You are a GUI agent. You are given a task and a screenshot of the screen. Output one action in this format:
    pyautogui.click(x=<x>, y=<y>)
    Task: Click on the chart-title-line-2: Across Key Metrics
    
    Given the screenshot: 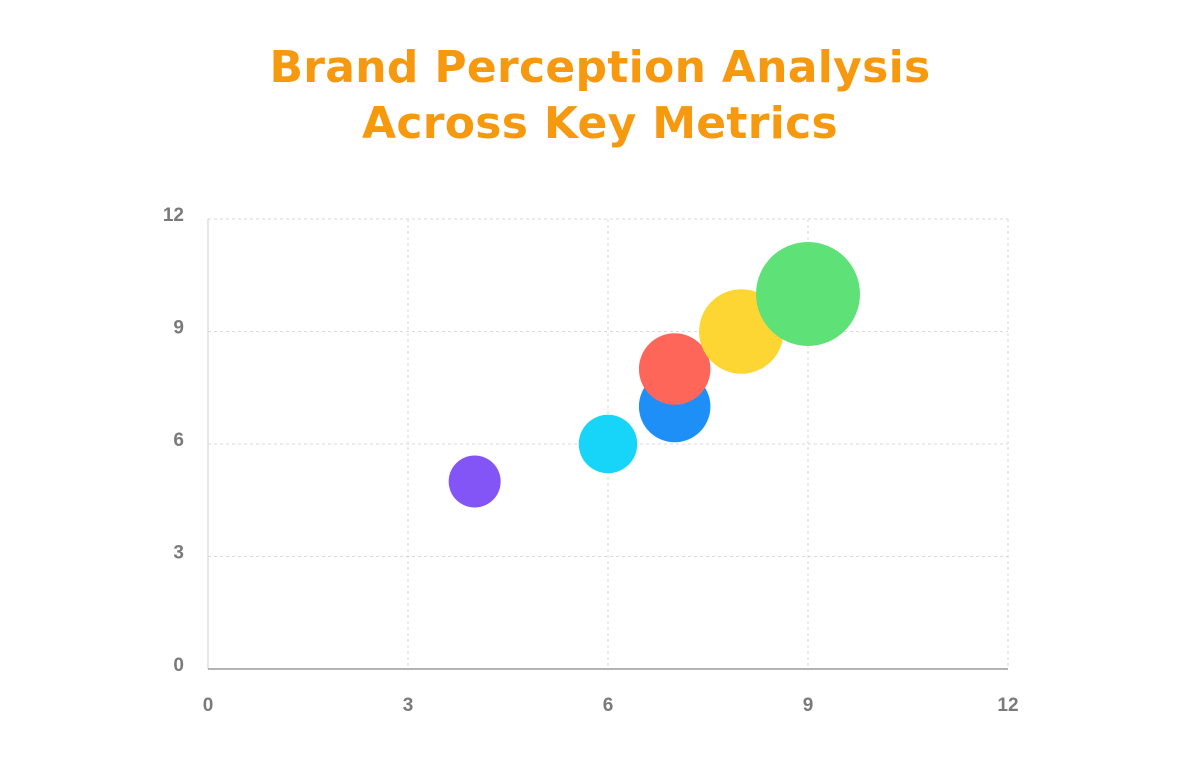 What is the action you would take?
    pyautogui.click(x=600, y=123)
    